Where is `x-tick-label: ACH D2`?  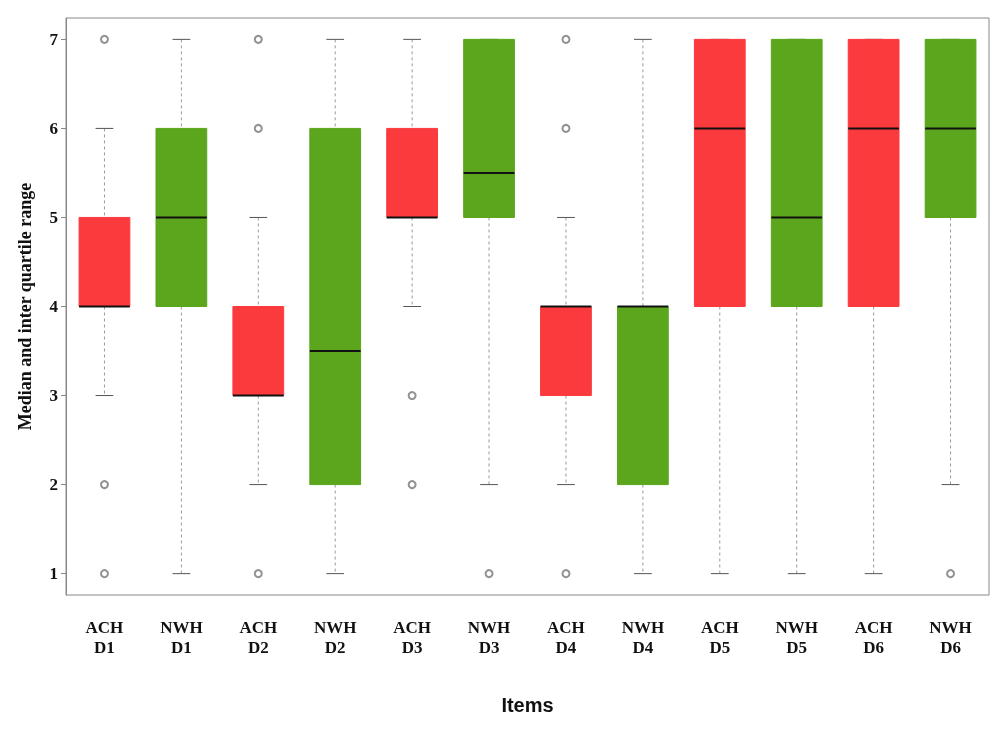 x-tick-label: ACH D2 is located at coordinates (258, 637).